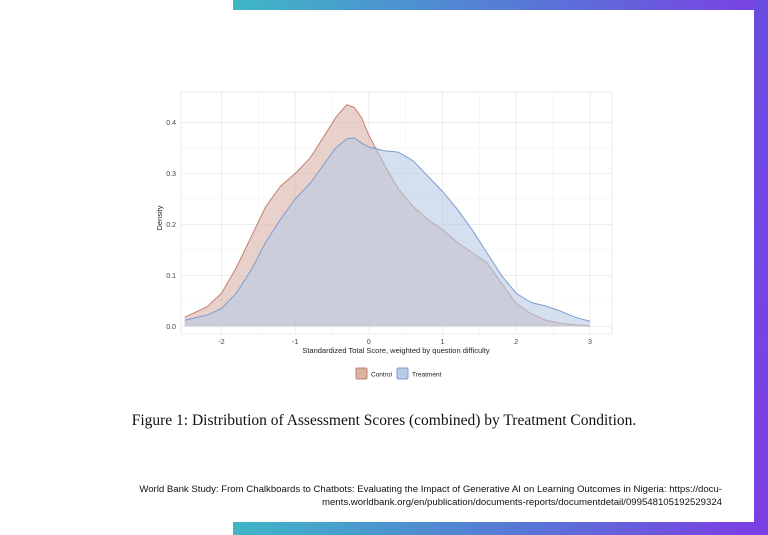  What do you see at coordinates (369, 342) in the screenshot?
I see `x-tick-label: 0` at bounding box center [369, 342].